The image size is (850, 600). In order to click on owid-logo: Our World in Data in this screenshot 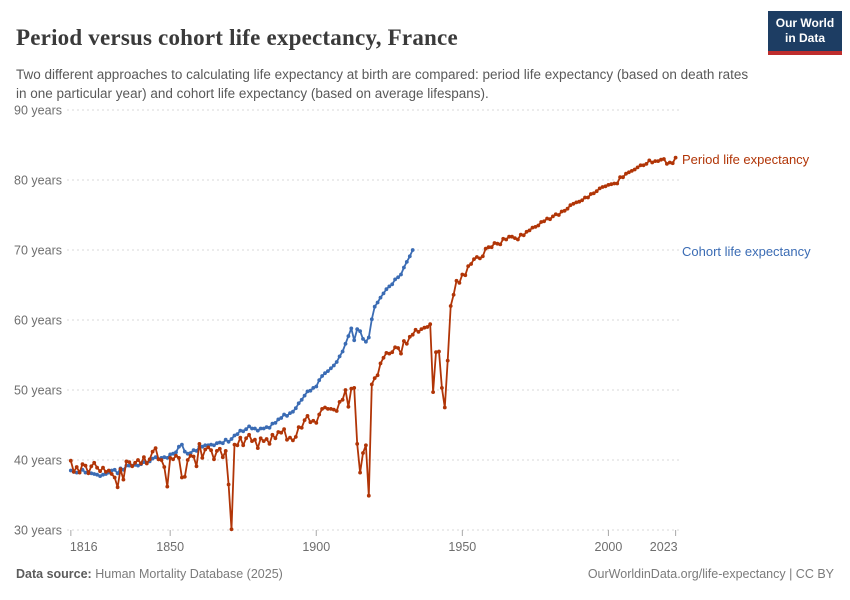, I will do `click(805, 33)`.